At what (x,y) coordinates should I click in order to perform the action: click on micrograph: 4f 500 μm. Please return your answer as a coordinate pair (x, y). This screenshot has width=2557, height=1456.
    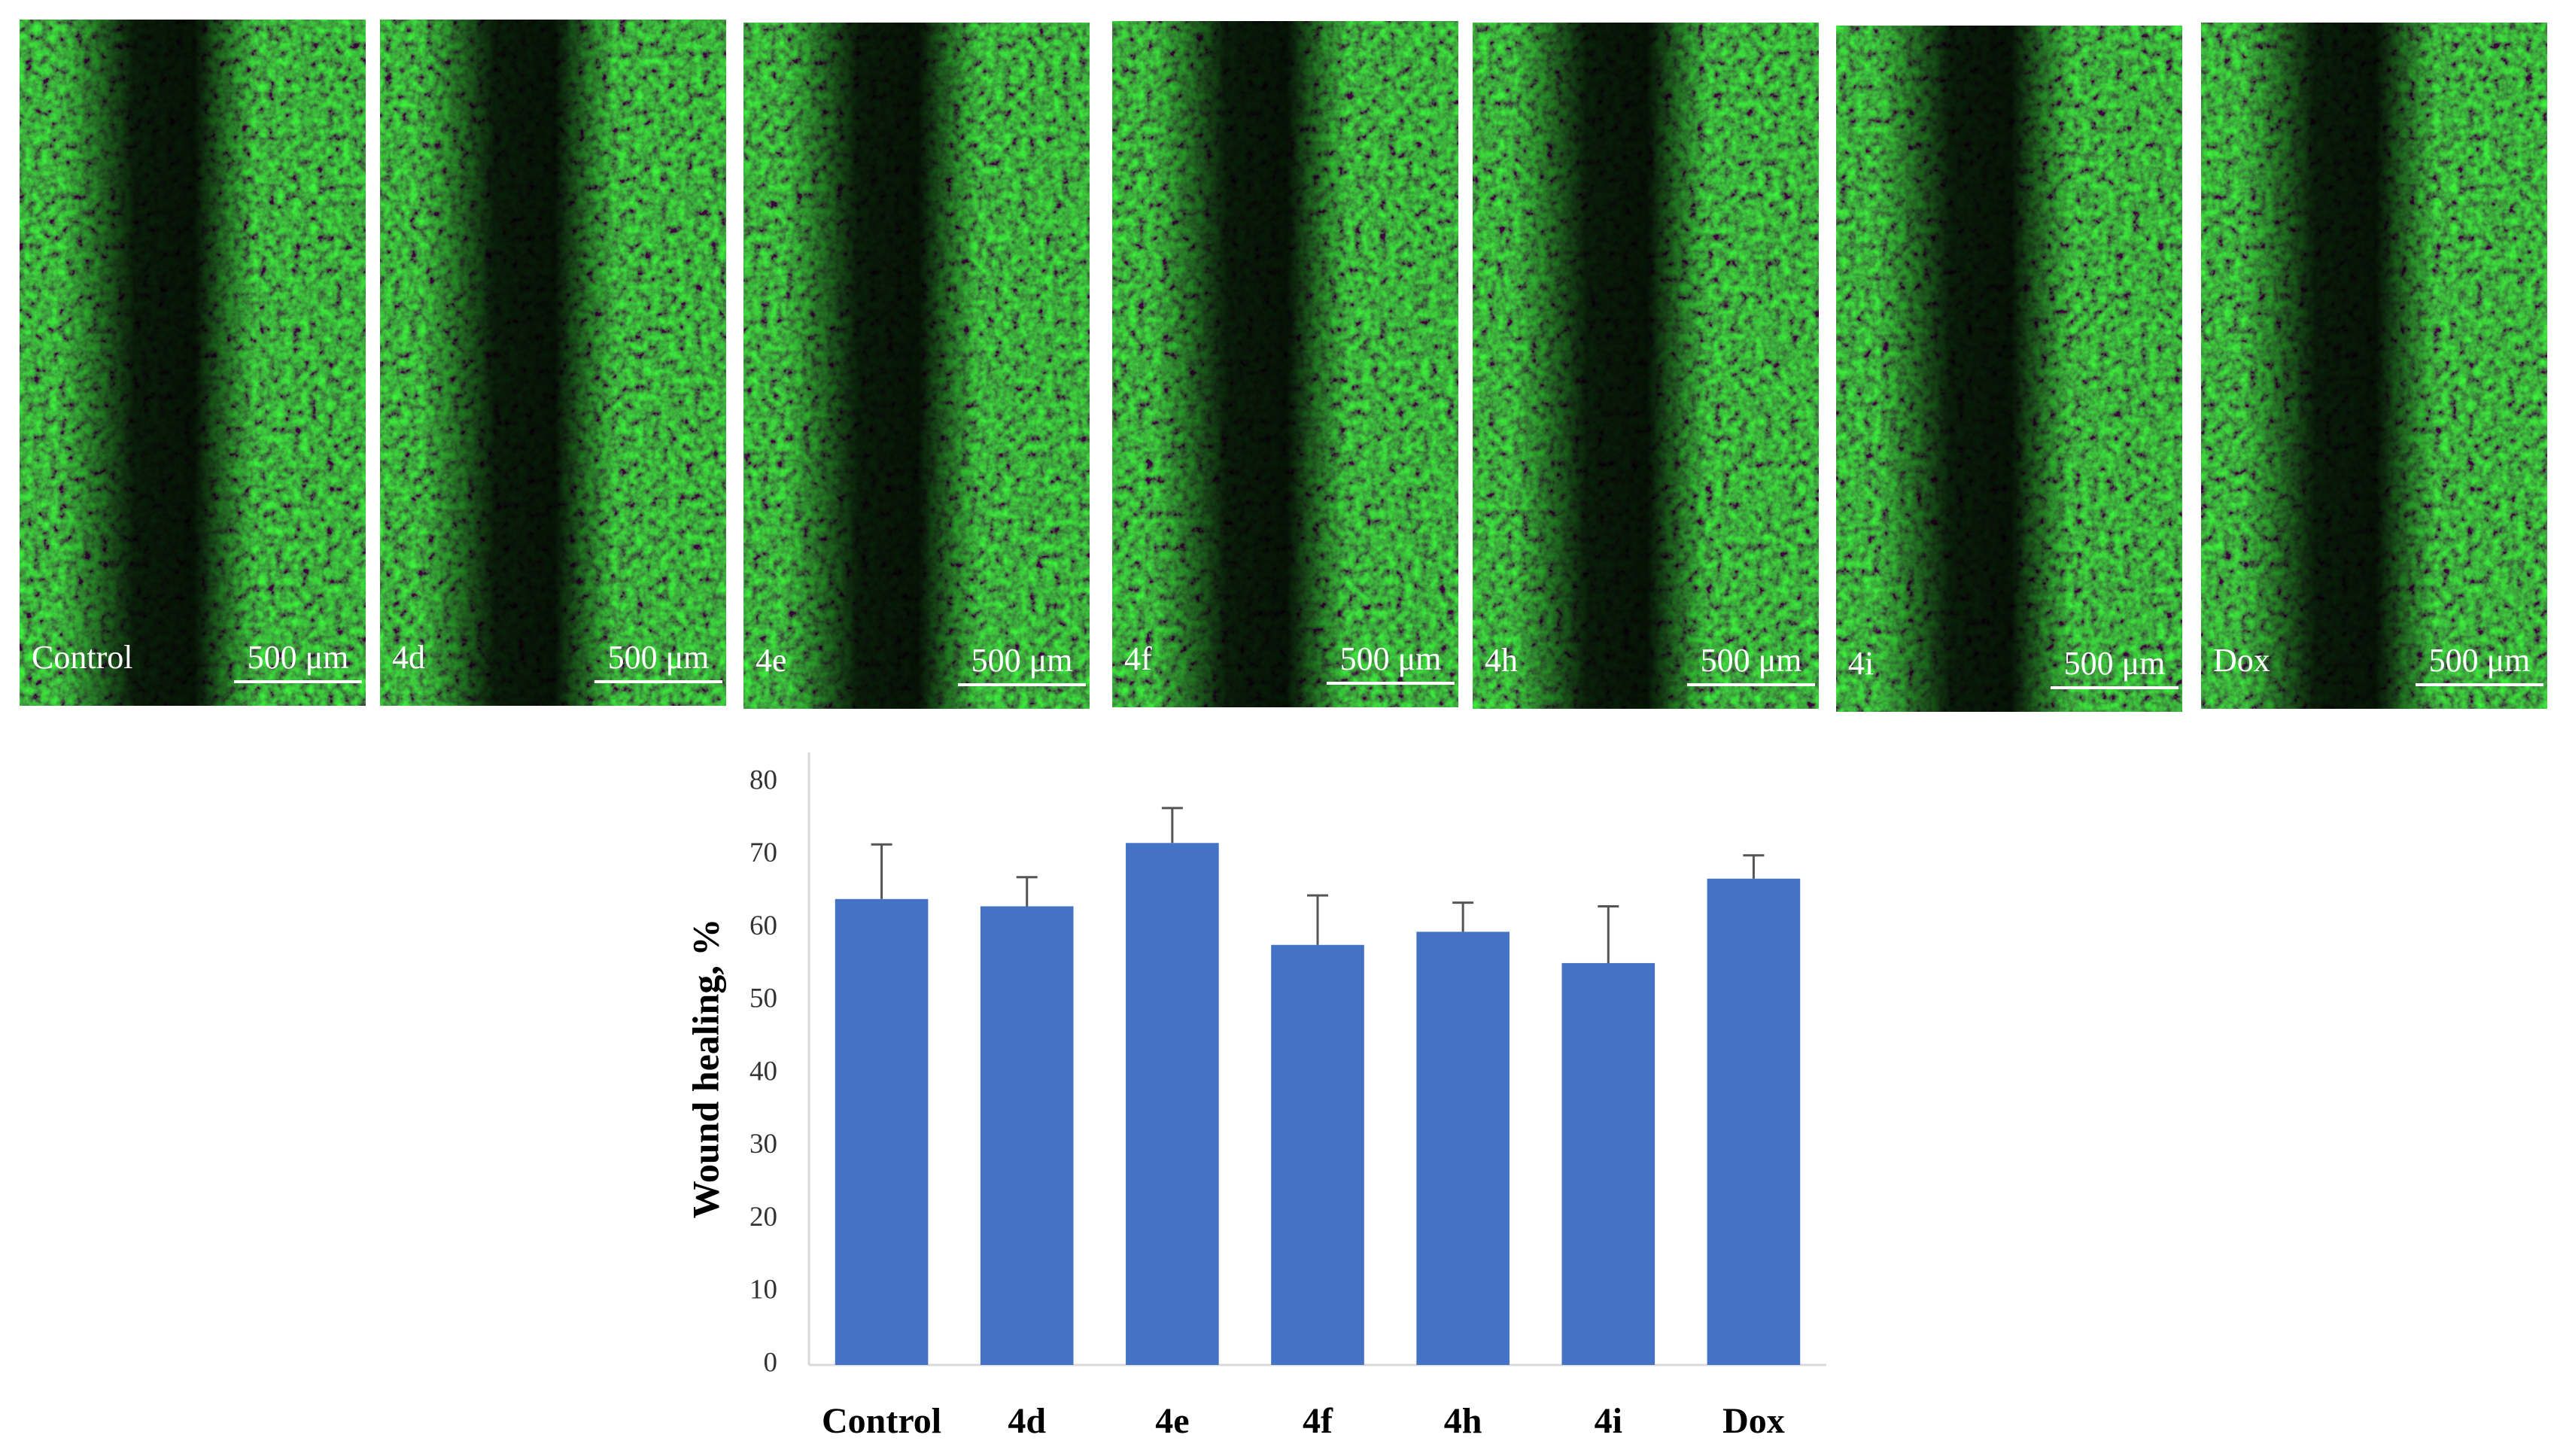
    Looking at the image, I should click on (1285, 364).